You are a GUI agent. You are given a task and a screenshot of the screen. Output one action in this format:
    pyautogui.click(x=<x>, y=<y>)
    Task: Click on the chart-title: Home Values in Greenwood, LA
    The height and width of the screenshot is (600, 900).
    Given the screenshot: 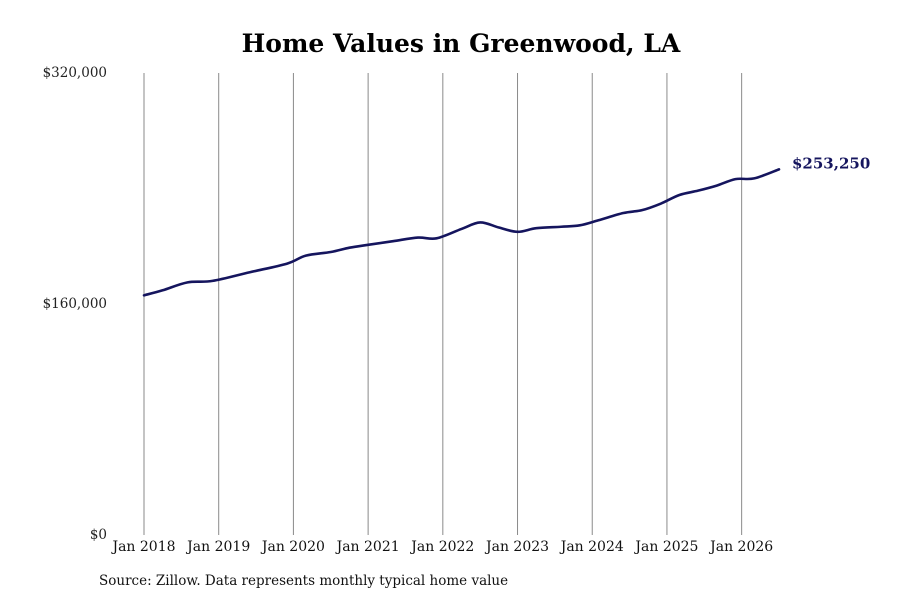 What is the action you would take?
    pyautogui.click(x=461, y=43)
    